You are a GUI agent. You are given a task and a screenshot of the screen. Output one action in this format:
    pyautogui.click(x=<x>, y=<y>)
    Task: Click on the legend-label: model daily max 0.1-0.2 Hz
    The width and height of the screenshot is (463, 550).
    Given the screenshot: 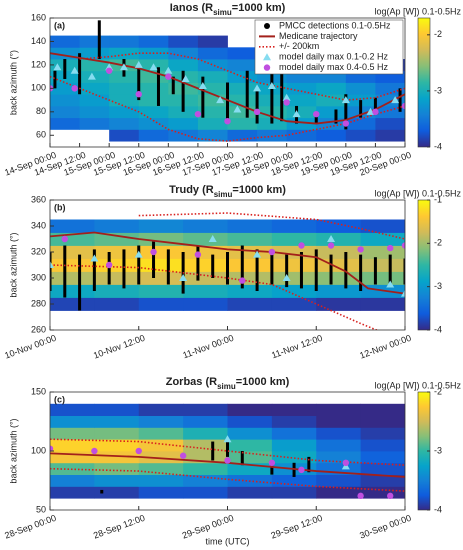 What is the action you would take?
    pyautogui.click(x=334, y=57)
    